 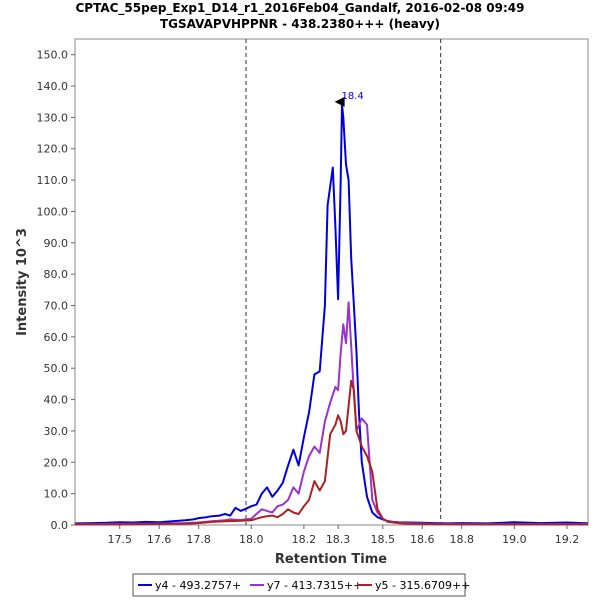 What do you see at coordinates (56, 431) in the screenshot?
I see `y-tick-label: 30.0` at bounding box center [56, 431].